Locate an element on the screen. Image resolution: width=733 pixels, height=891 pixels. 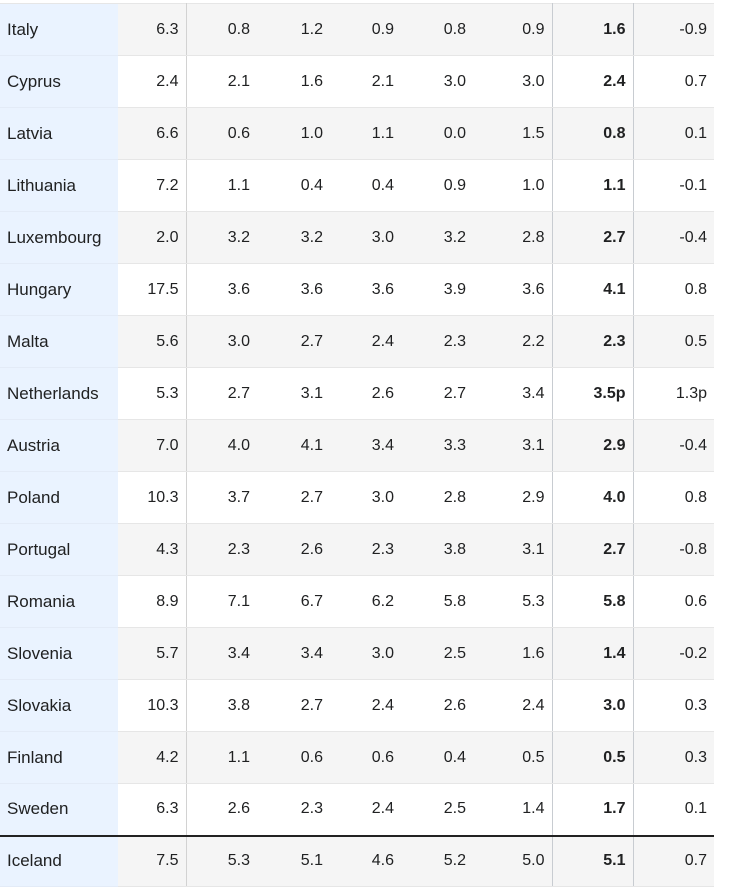
value-cell: 3.8 is located at coordinates (437, 549).